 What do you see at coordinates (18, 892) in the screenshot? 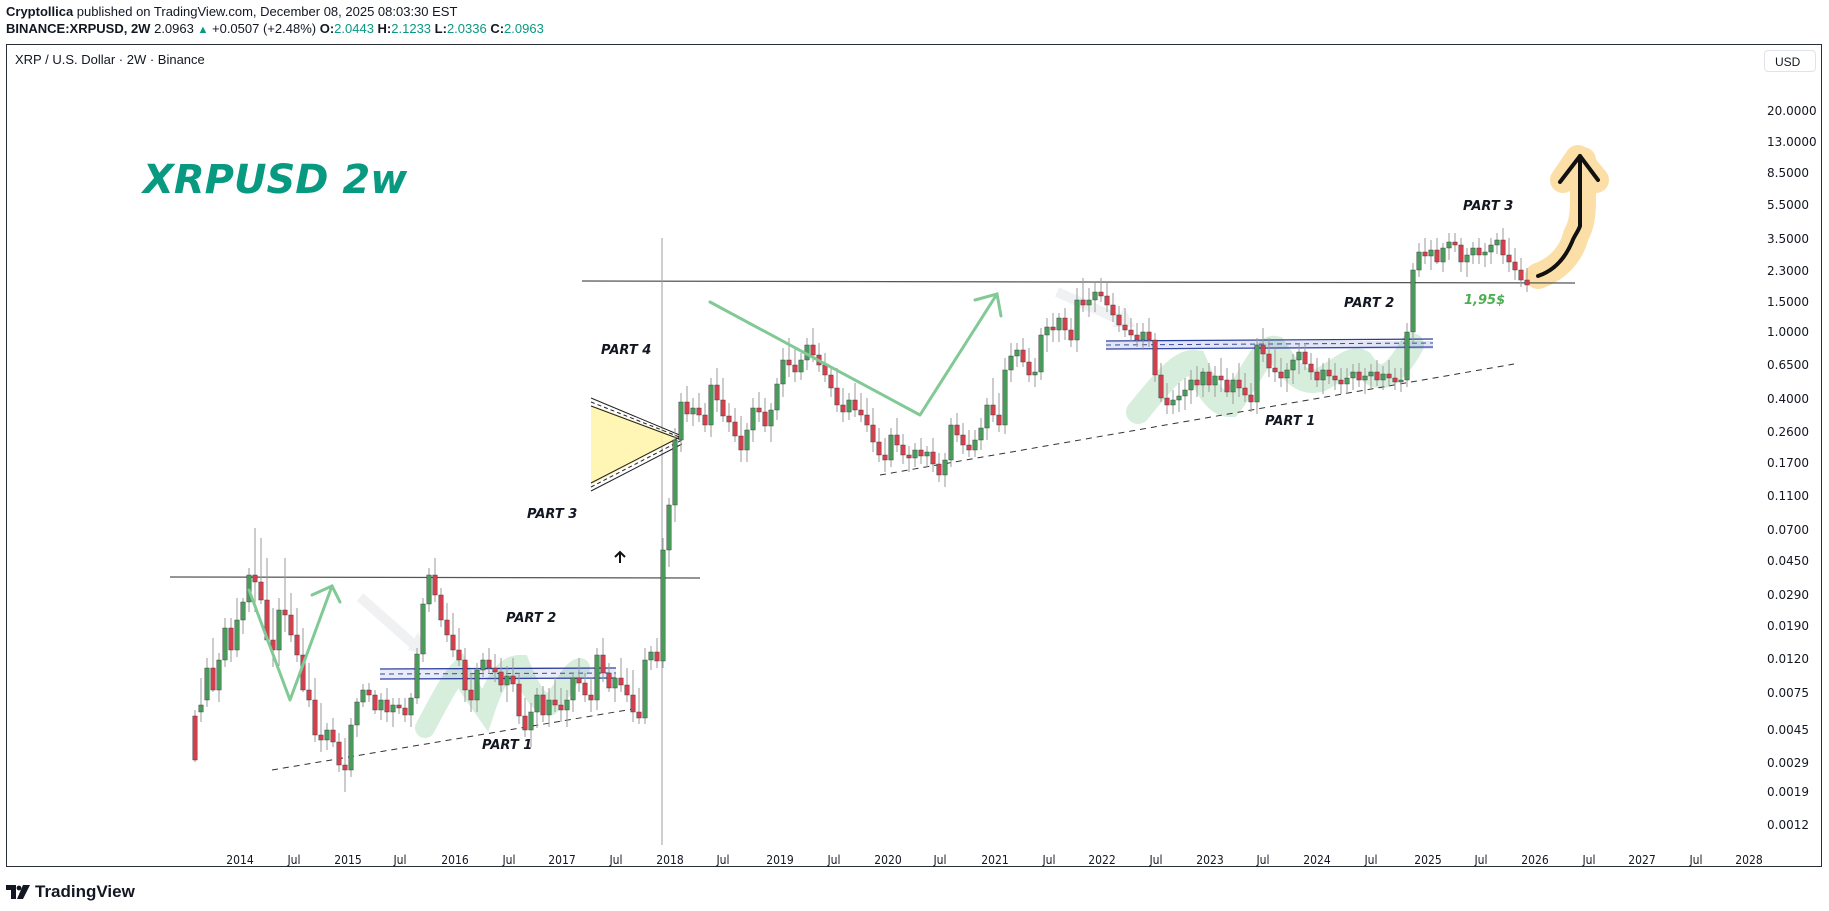
I see `tradingview-icon` at bounding box center [18, 892].